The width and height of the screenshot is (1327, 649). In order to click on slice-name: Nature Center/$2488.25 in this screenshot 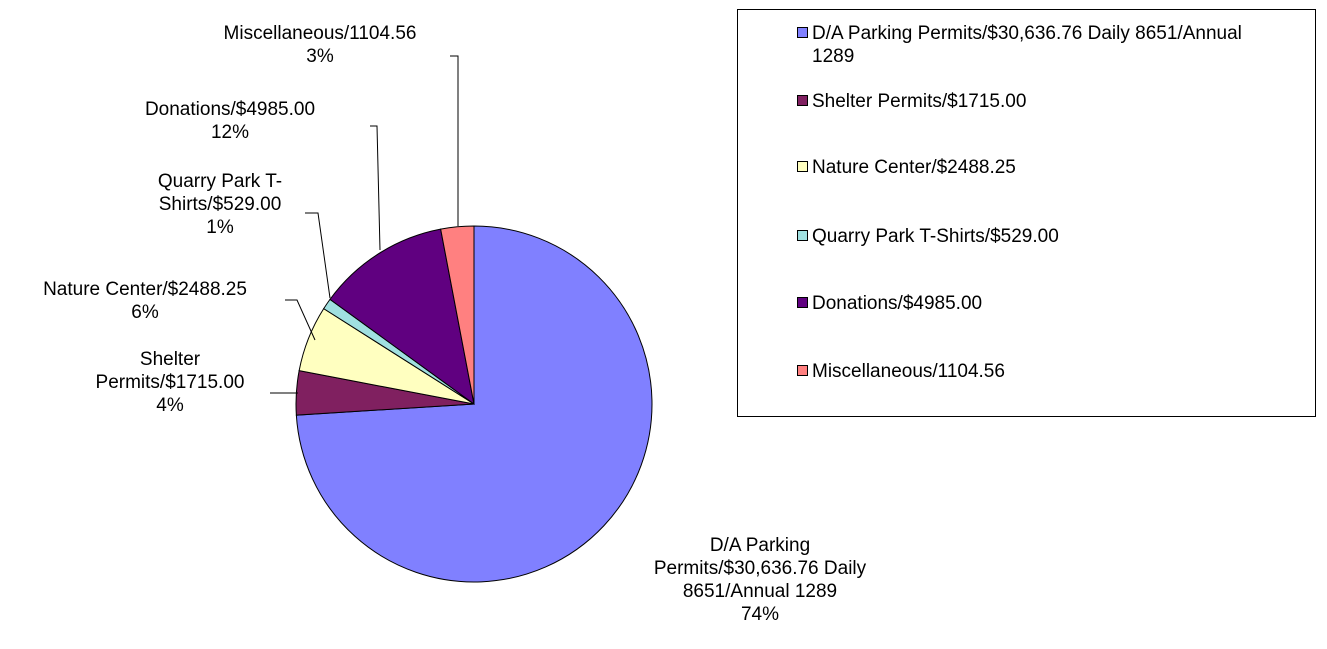, I will do `click(145, 289)`.